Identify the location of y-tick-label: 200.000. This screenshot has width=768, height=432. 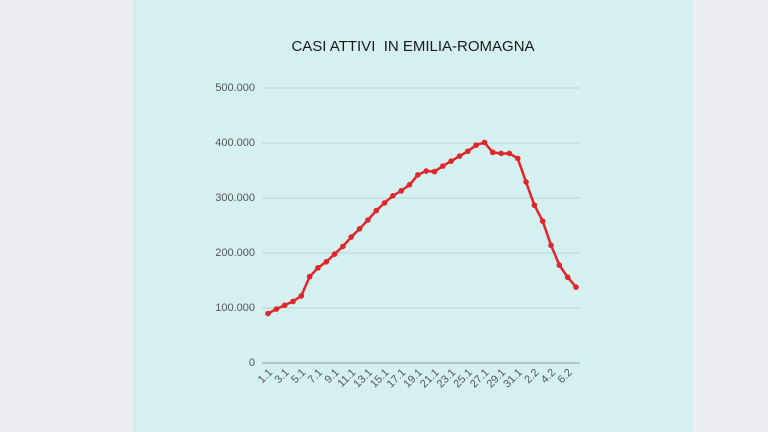
(235, 253).